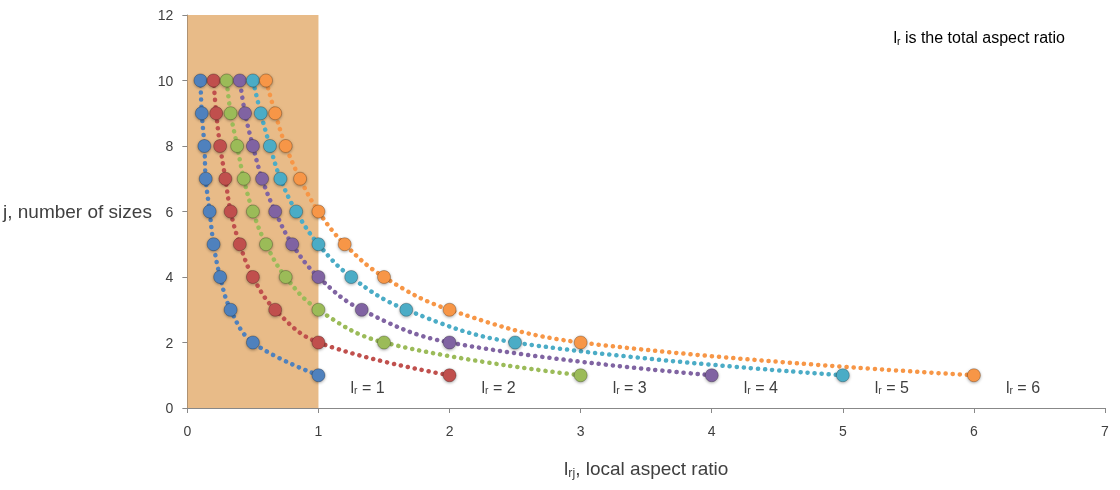  What do you see at coordinates (169, 211) in the screenshot?
I see `y-tick-label: 6` at bounding box center [169, 211].